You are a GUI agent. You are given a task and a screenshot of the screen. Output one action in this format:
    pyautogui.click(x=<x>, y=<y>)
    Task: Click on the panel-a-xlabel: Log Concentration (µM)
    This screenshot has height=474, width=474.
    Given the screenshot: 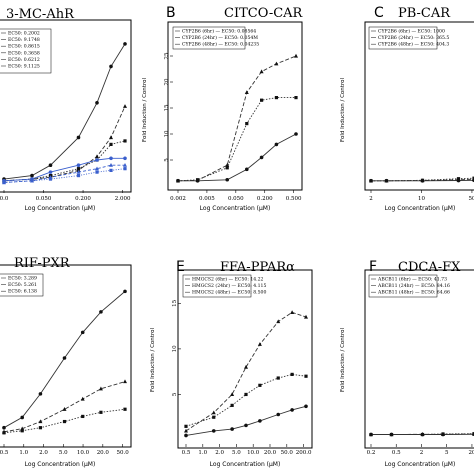 What is the action you would take?
    pyautogui.click(x=60, y=208)
    